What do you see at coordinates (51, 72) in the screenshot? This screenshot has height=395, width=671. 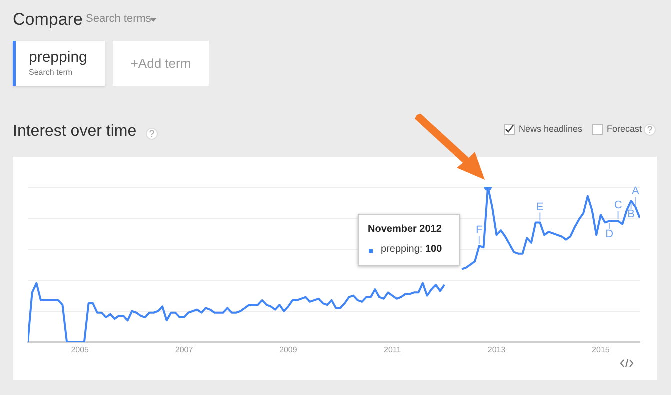 I see `text: Search term` at bounding box center [51, 72].